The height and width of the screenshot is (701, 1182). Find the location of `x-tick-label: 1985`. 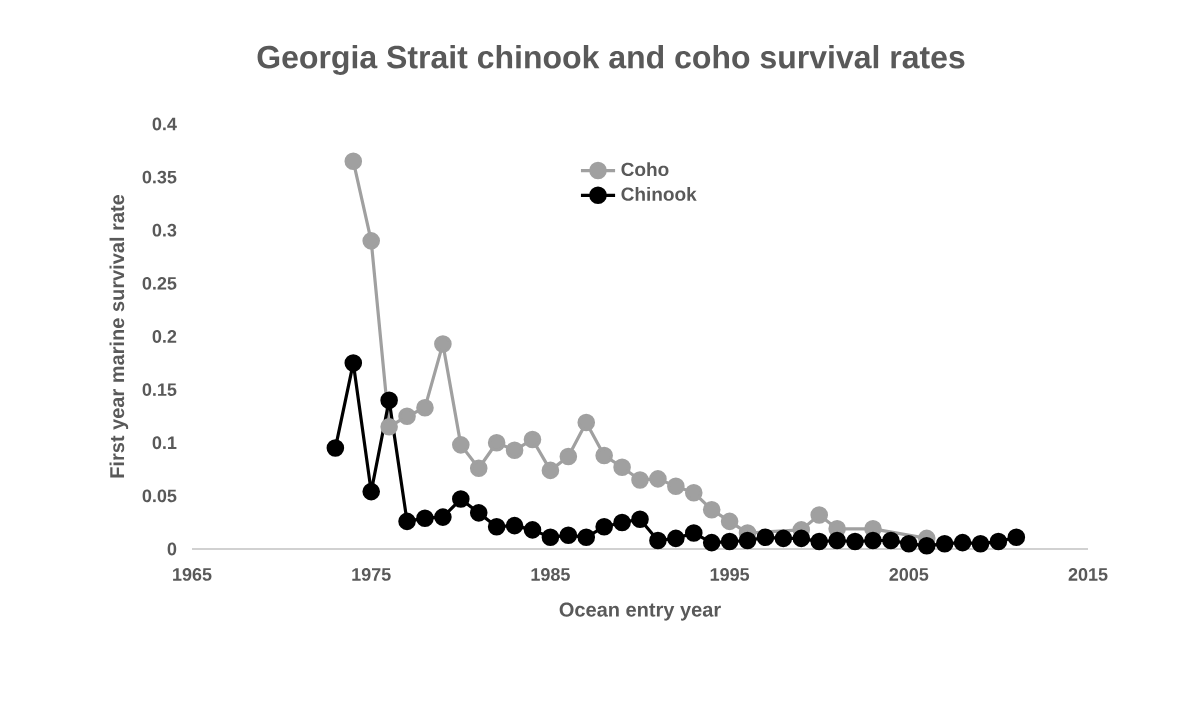

x-tick-label: 1985 is located at coordinates (550, 574).